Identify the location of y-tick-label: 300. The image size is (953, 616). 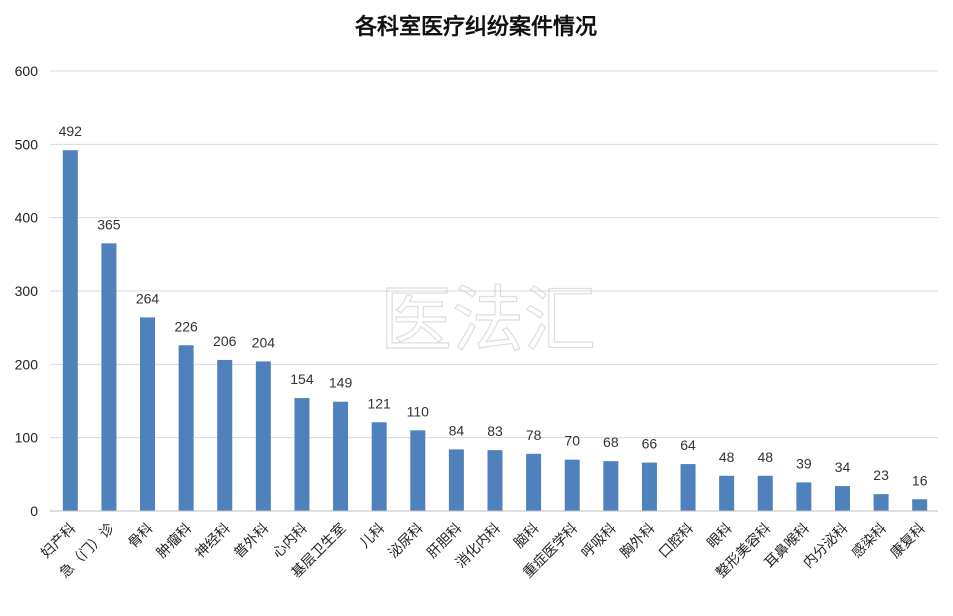
(27, 291).